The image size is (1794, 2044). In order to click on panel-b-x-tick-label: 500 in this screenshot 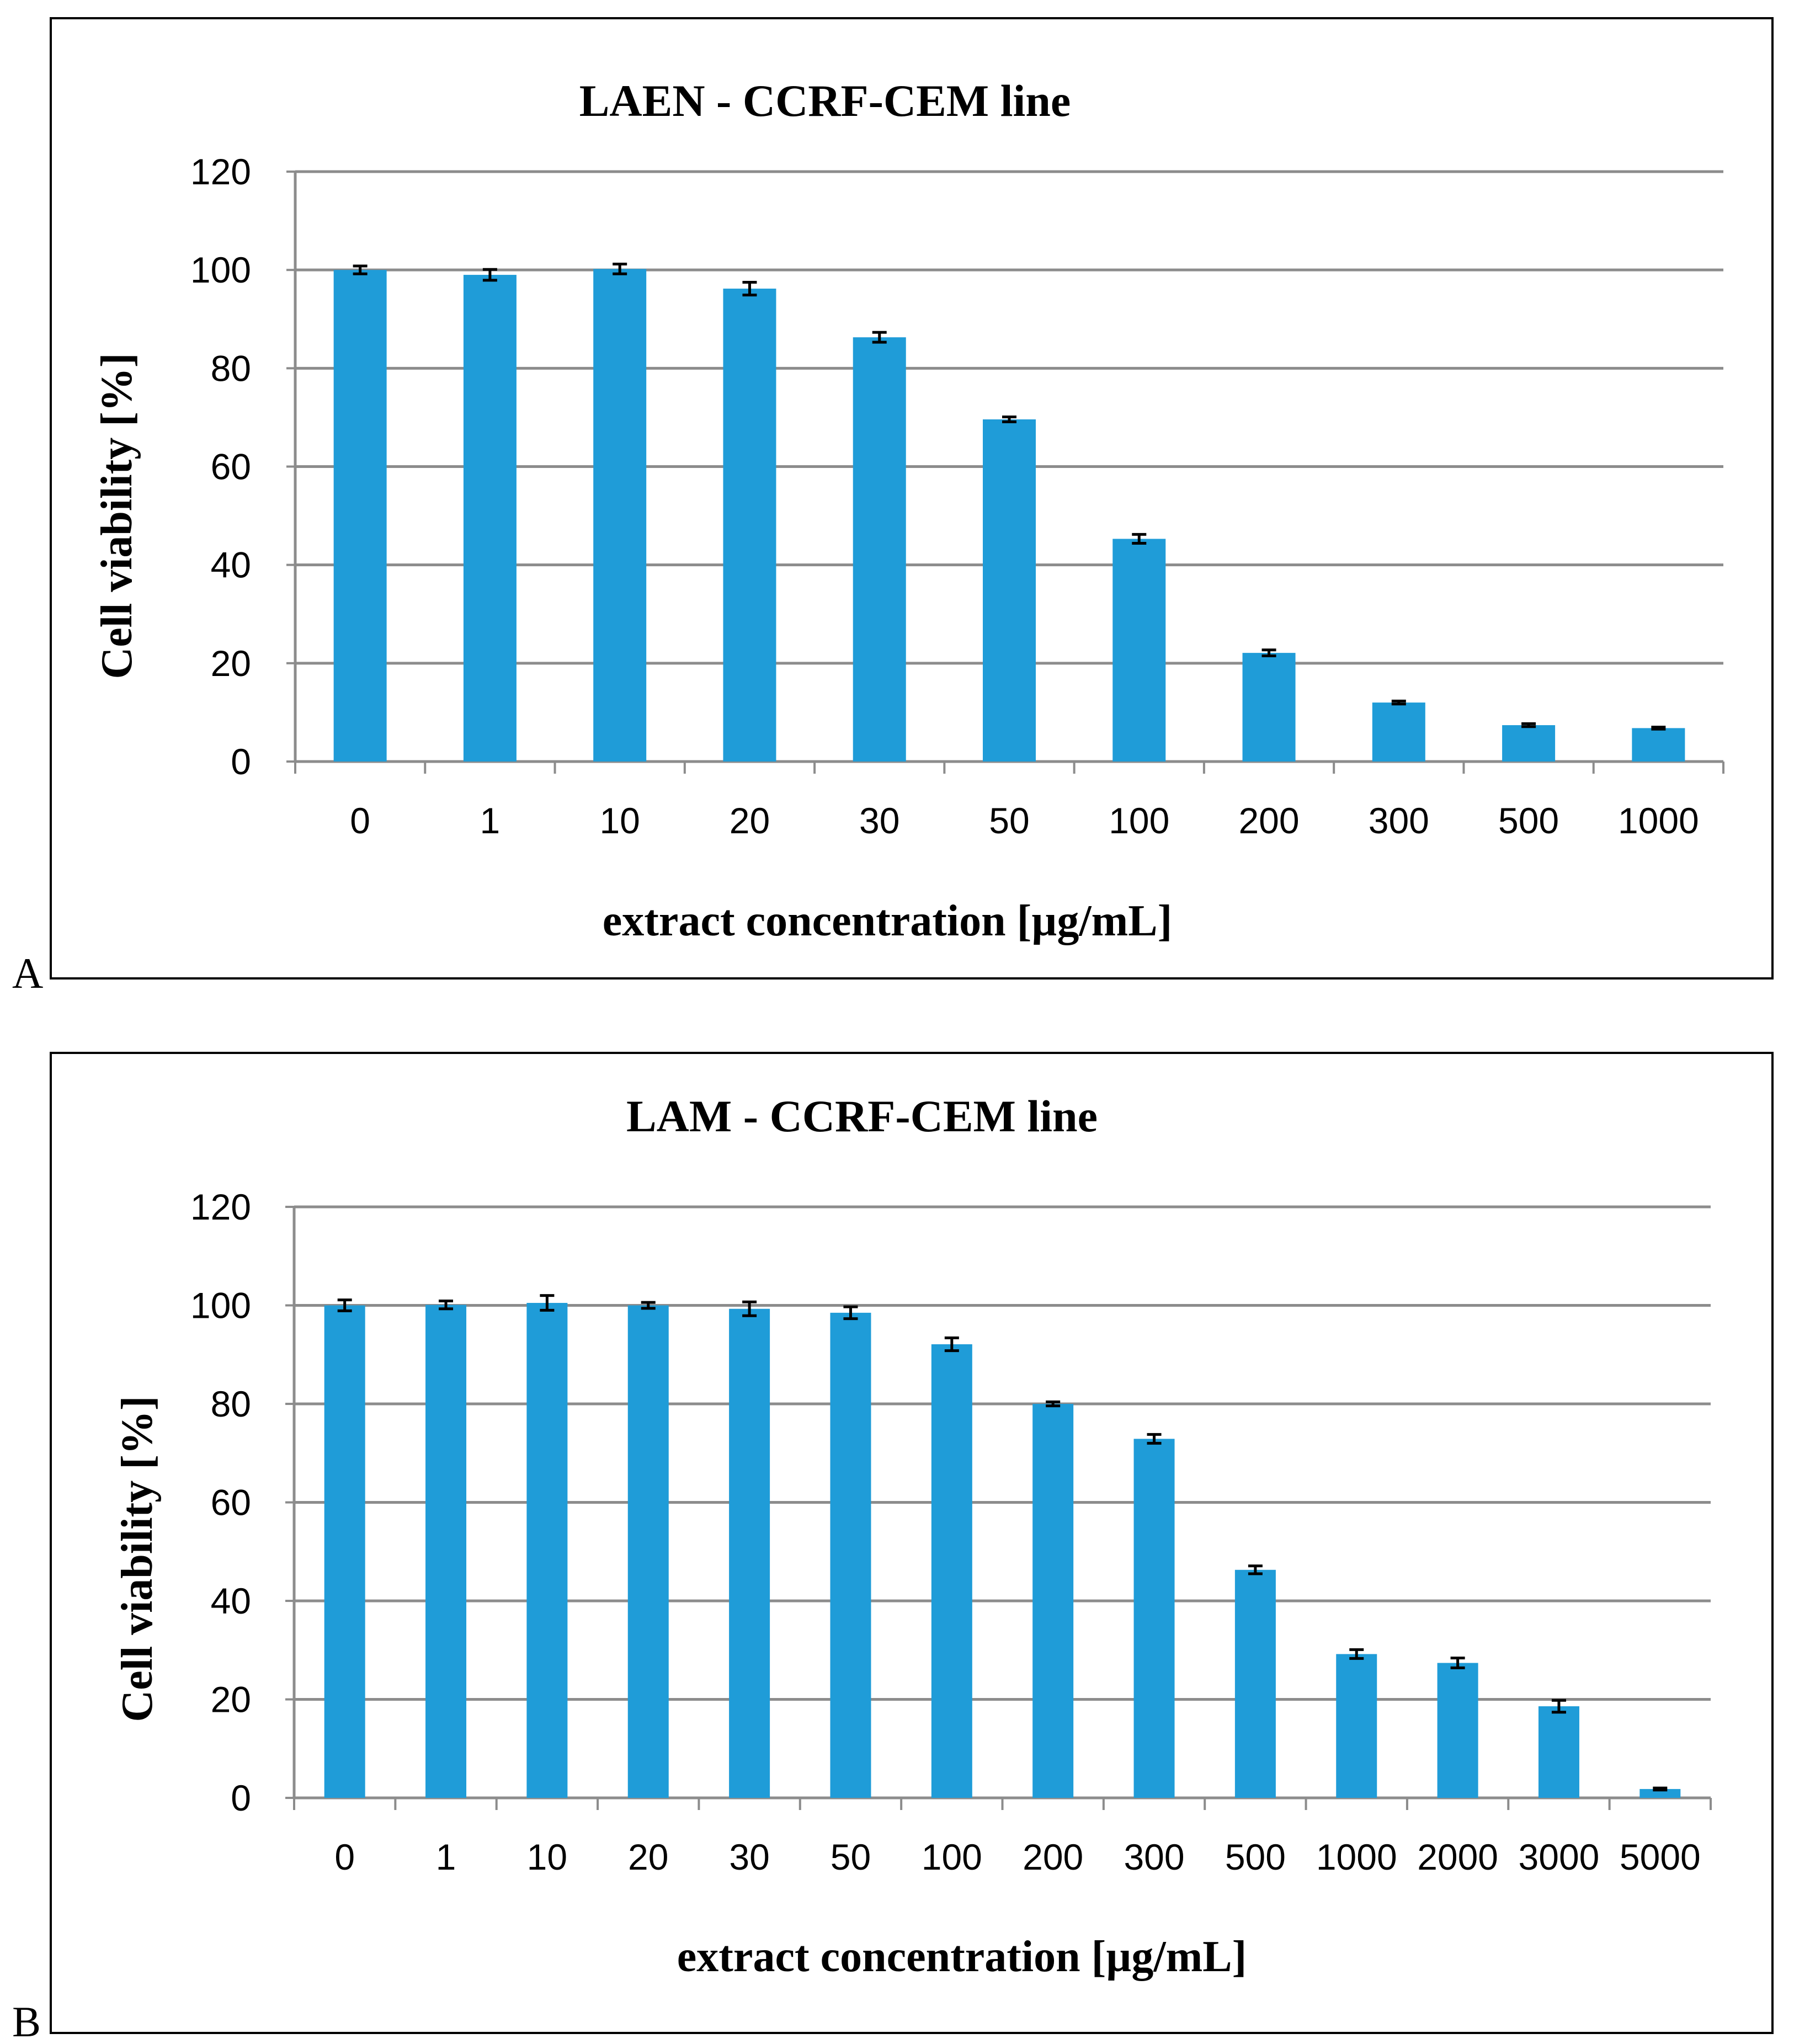, I will do `click(1256, 1857)`.